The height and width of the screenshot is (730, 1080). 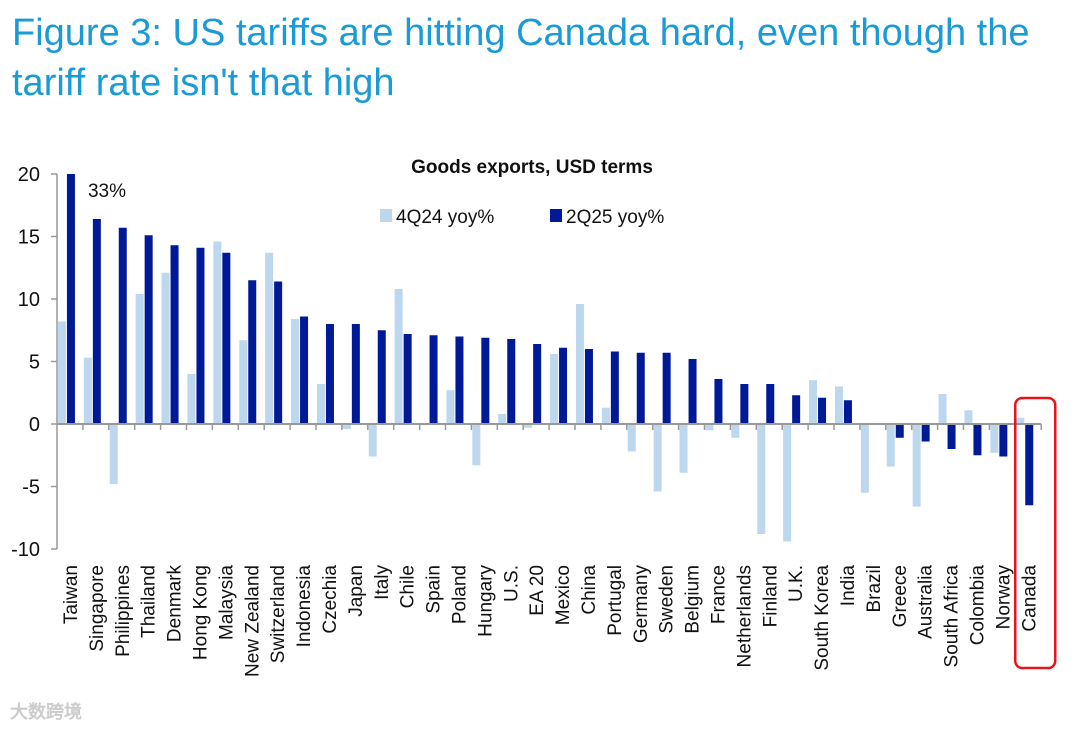 What do you see at coordinates (29, 238) in the screenshot?
I see `y-tick-label: 15` at bounding box center [29, 238].